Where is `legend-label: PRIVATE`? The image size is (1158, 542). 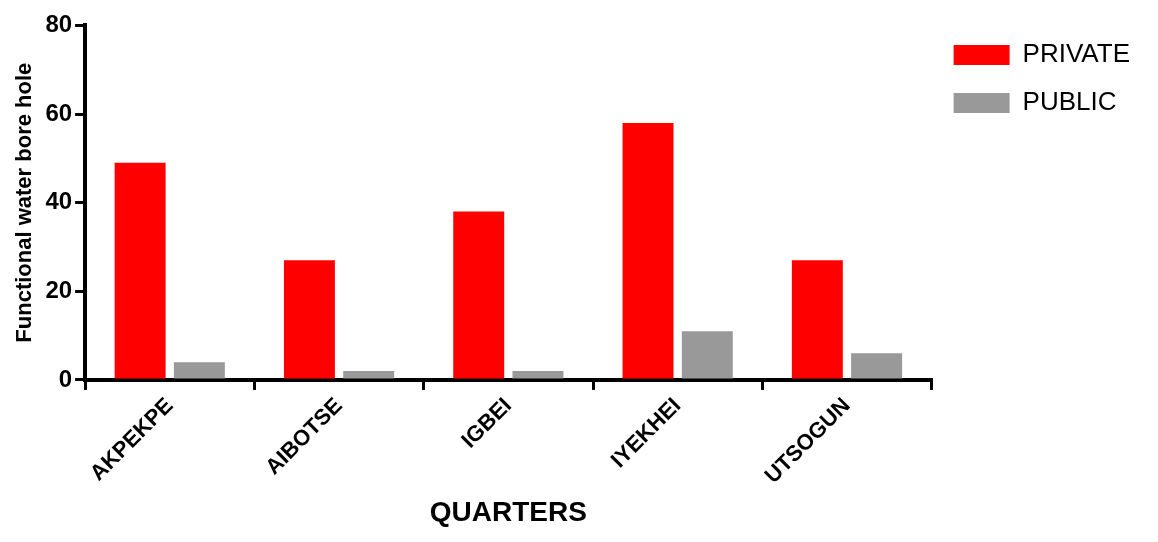
legend-label: PRIVATE is located at coordinates (1076, 53).